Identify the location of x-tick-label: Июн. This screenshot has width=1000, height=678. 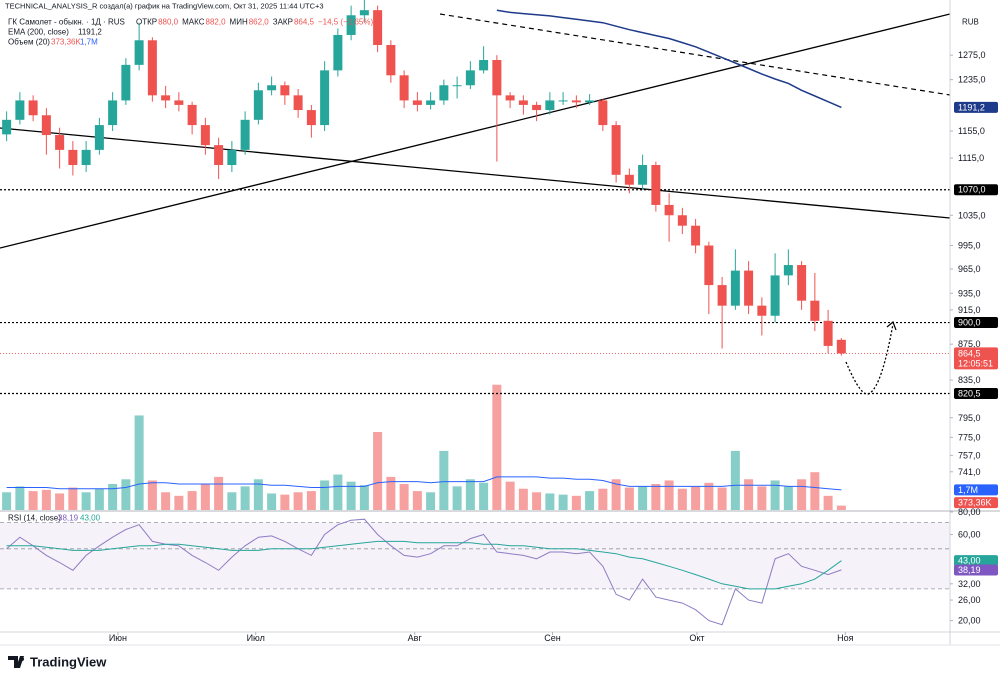
(118, 638).